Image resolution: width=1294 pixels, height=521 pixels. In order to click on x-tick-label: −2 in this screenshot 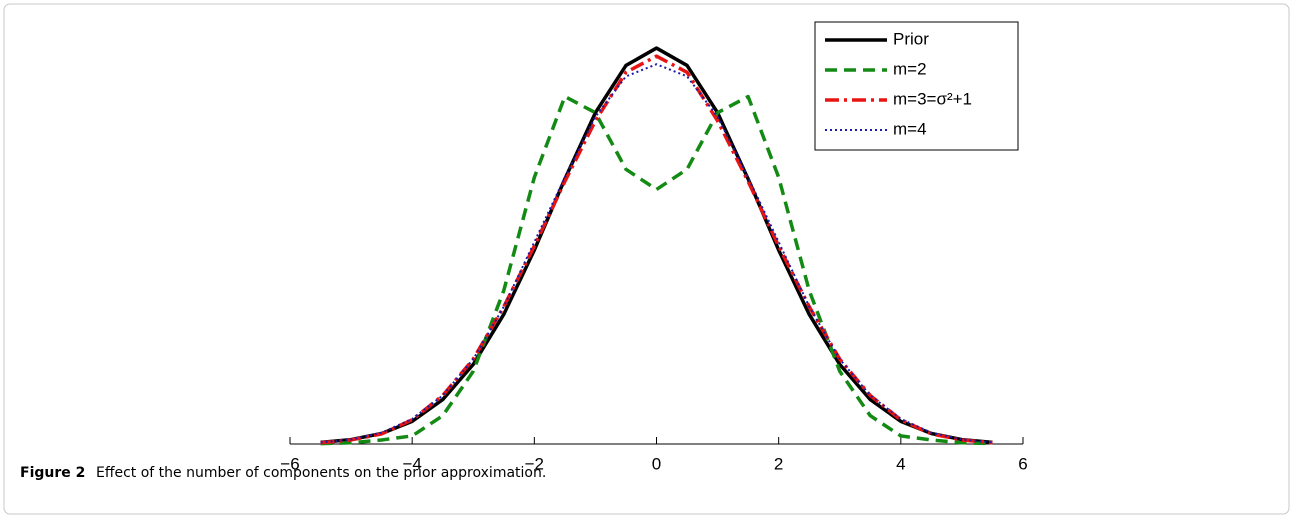, I will do `click(534, 463)`.